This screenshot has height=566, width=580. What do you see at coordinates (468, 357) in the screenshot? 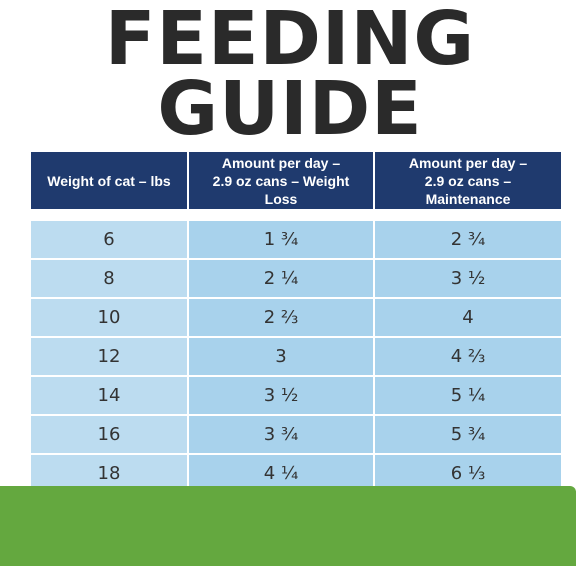
I see `cell-maintenance: 4 ⅔` at bounding box center [468, 357].